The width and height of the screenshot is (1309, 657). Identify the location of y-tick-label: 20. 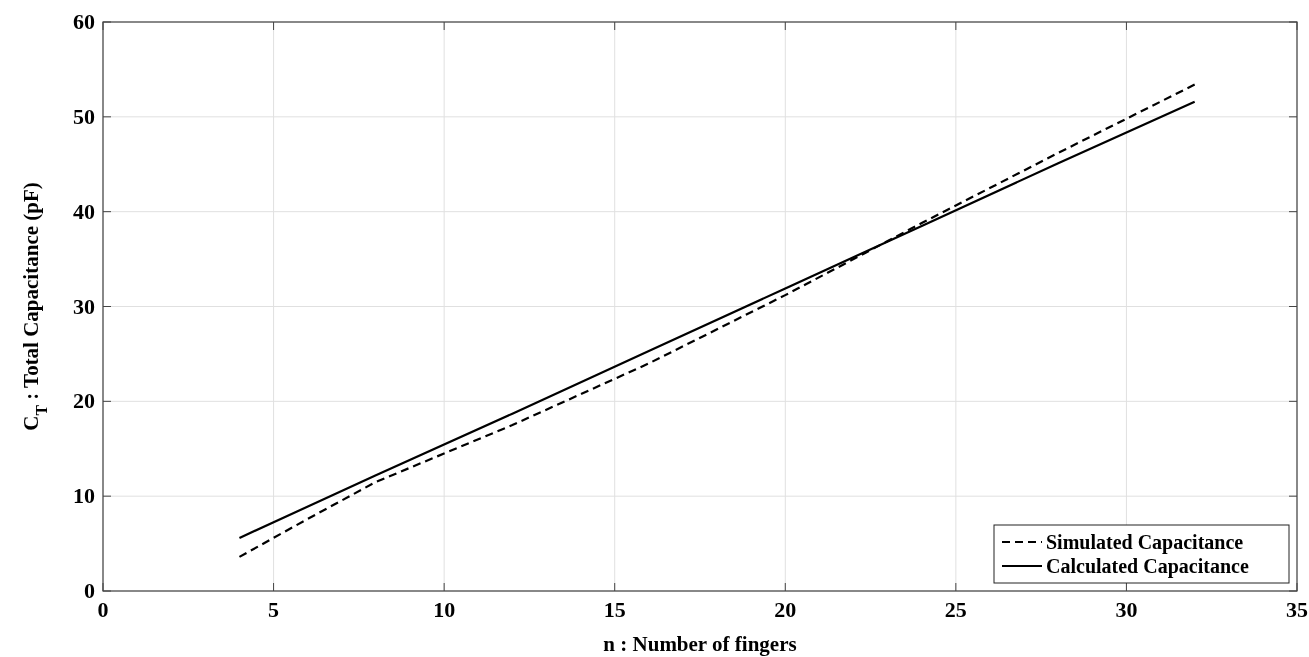
(84, 401).